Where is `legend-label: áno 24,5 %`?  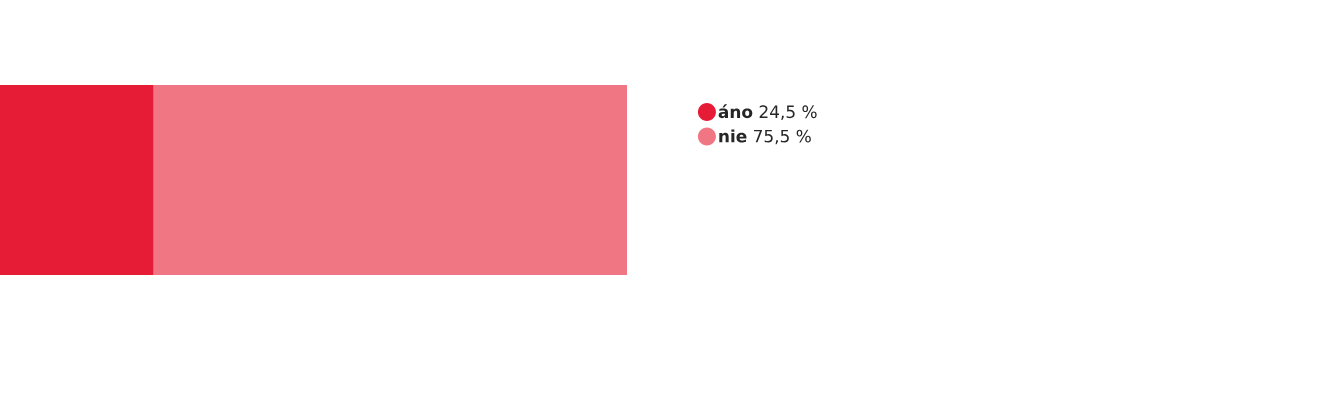 legend-label: áno 24,5 % is located at coordinates (767, 112).